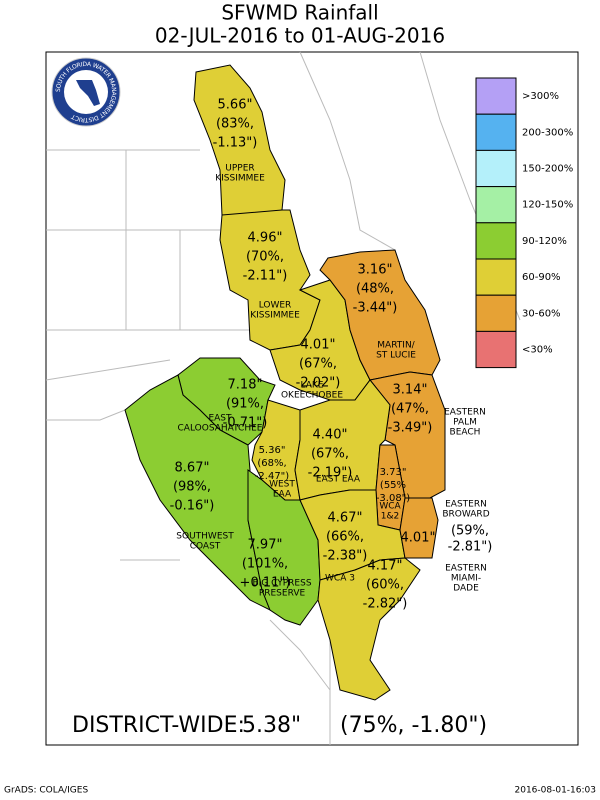  What do you see at coordinates (235, 105) in the screenshot?
I see `rainfall: 5.66"` at bounding box center [235, 105].